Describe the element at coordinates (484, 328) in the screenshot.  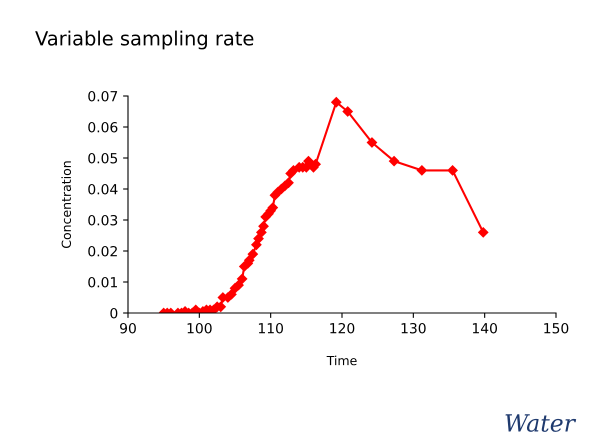
I see `x-tick-label: 140` at that location.